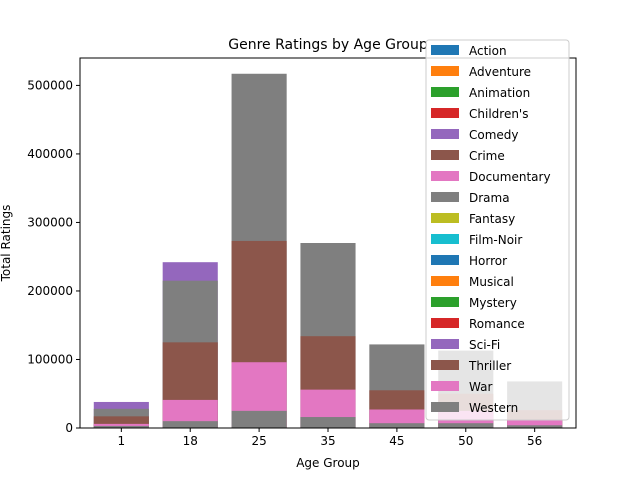  What do you see at coordinates (480, 387) in the screenshot?
I see `legend-label: War` at bounding box center [480, 387].